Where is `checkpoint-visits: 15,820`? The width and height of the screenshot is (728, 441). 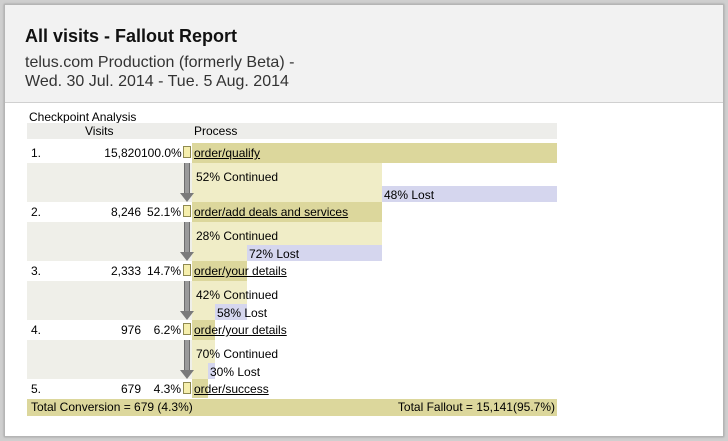
checkpoint-visits: 15,820 is located at coordinates (122, 153).